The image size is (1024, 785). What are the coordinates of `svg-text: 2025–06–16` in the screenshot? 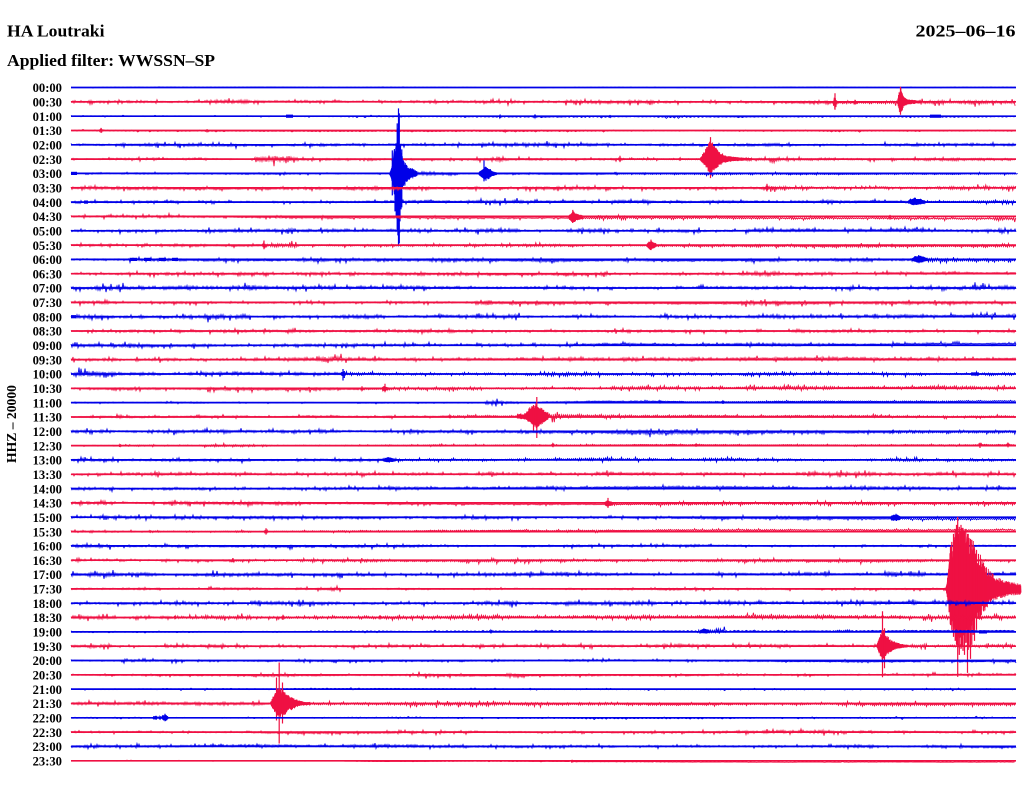 It's located at (966, 30).